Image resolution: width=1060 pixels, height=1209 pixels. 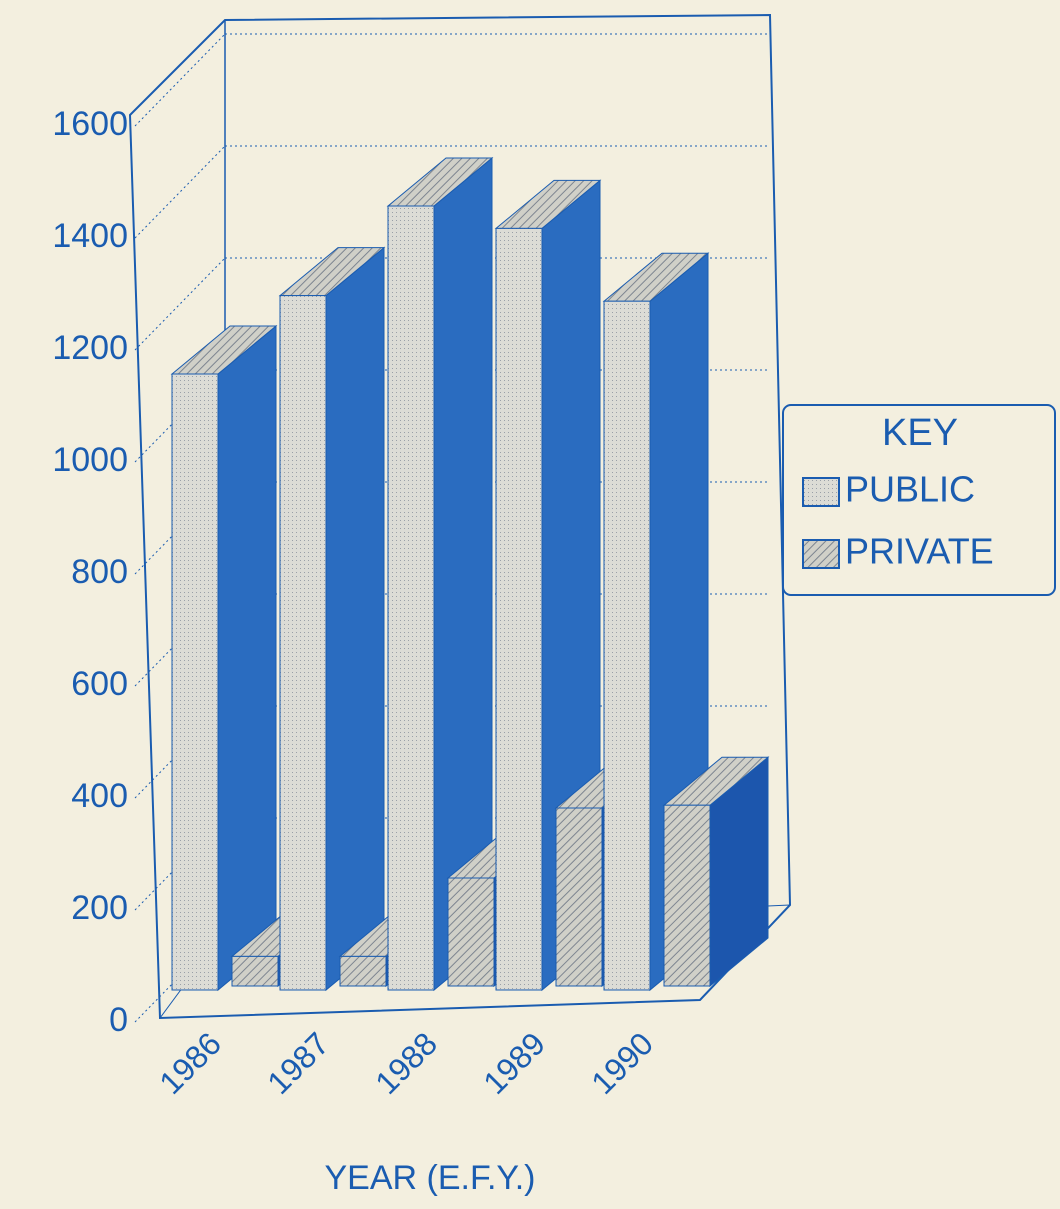 What do you see at coordinates (90, 460) in the screenshot?
I see `y-tick-label: 1000` at bounding box center [90, 460].